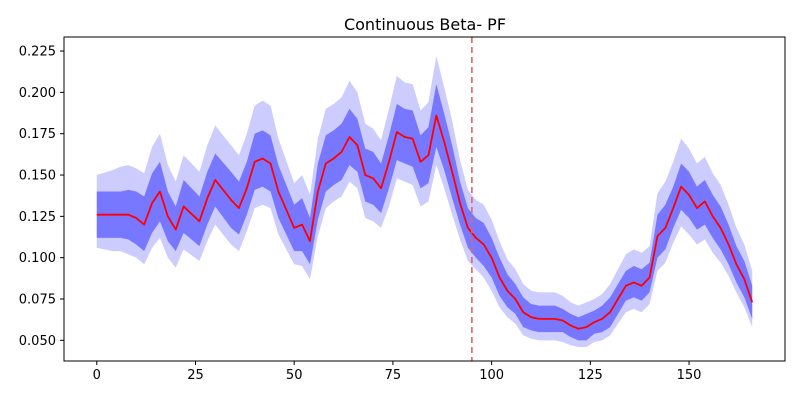  What do you see at coordinates (491, 375) in the screenshot?
I see `x-tick-label: 100` at bounding box center [491, 375].